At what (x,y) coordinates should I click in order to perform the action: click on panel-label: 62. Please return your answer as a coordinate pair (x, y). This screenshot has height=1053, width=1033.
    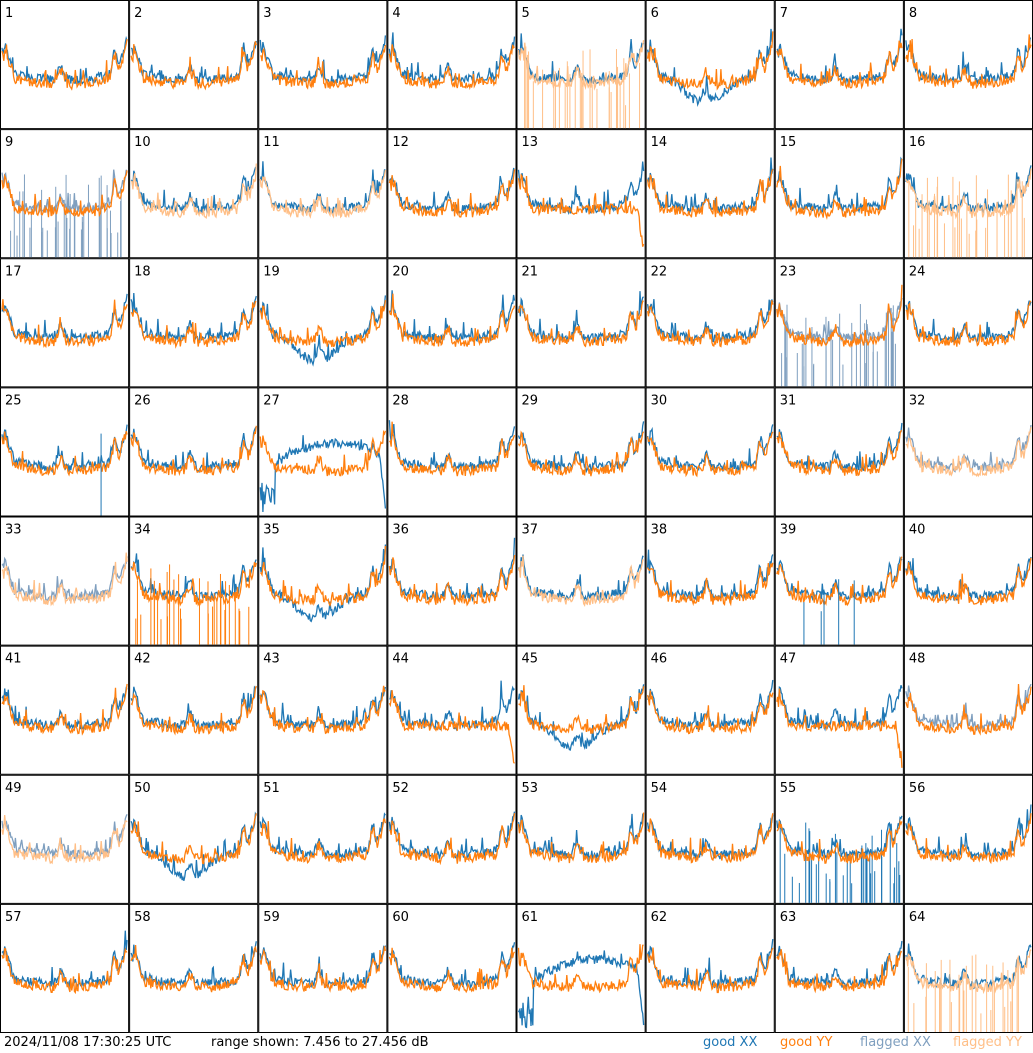
    Looking at the image, I should click on (659, 917).